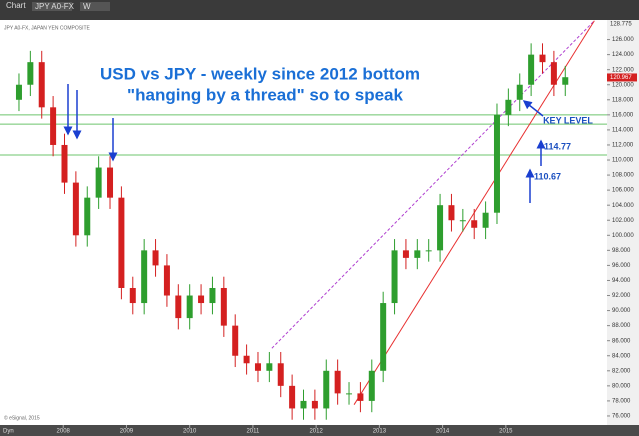  Describe the element at coordinates (506, 432) in the screenshot. I see `x-tick-label: 2015` at that location.